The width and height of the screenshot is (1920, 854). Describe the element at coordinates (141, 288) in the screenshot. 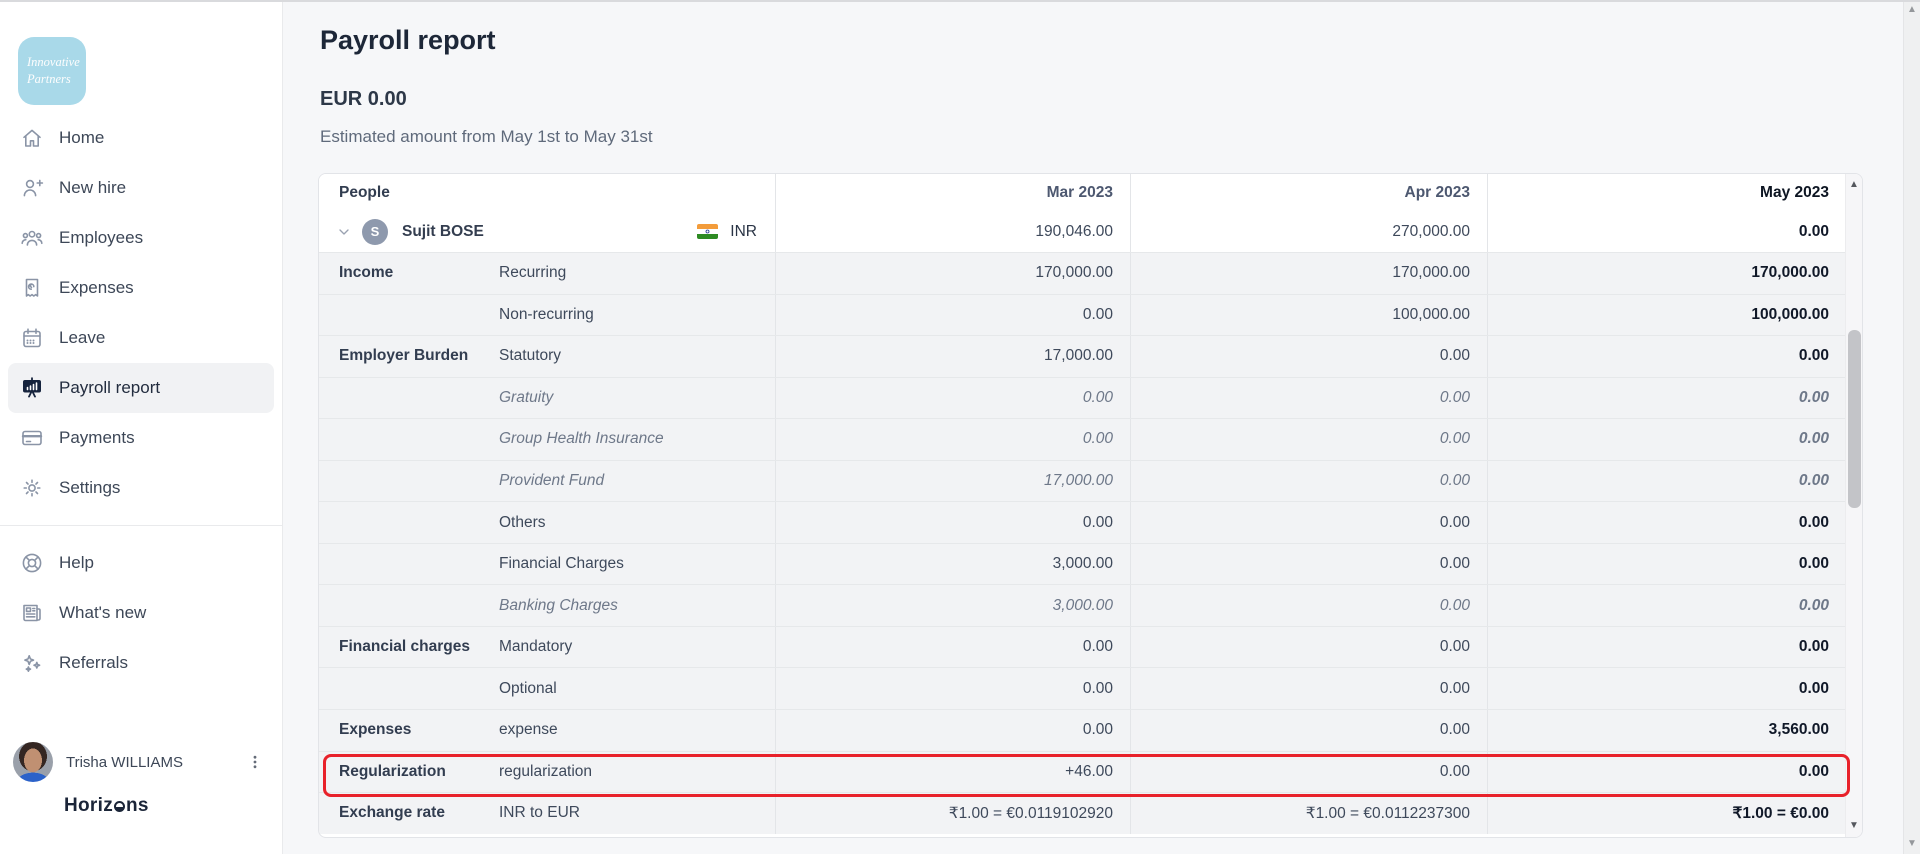

I see `sidebar-item-expenses: Expenses` at that location.